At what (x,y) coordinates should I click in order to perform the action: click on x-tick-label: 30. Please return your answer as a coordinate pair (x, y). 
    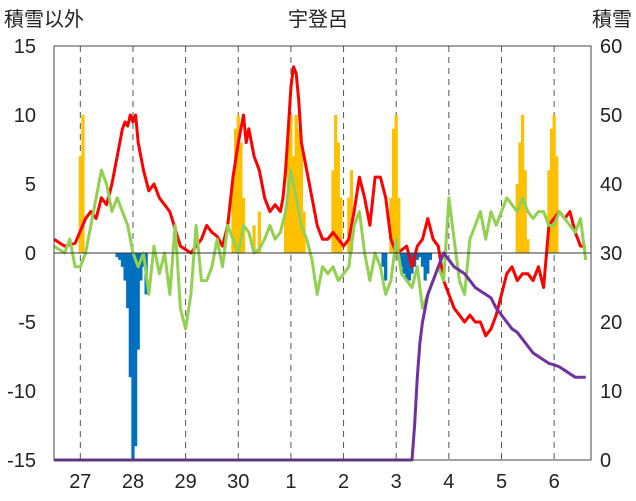
    Looking at the image, I should click on (238, 482).